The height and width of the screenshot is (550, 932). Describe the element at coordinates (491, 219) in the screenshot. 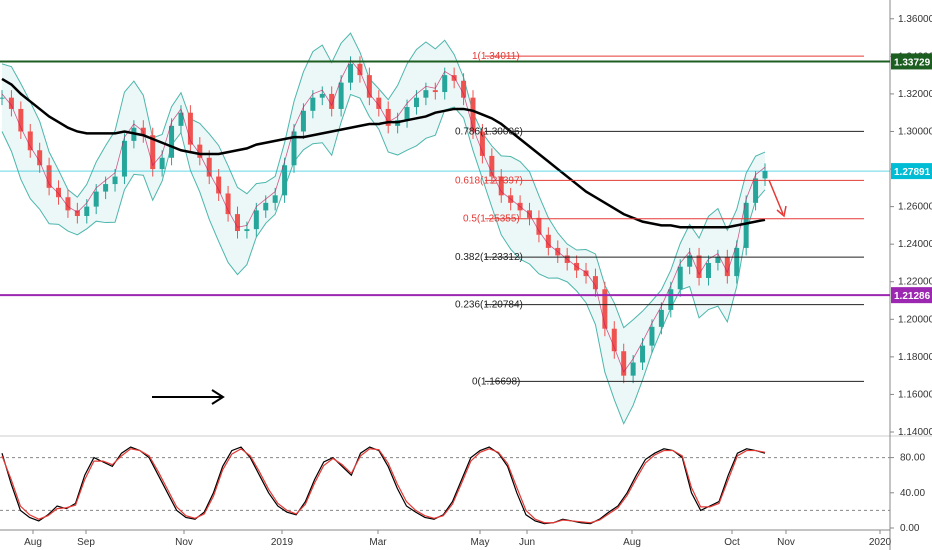

I see `fib-level-label: 0.5(1.25355)` at that location.